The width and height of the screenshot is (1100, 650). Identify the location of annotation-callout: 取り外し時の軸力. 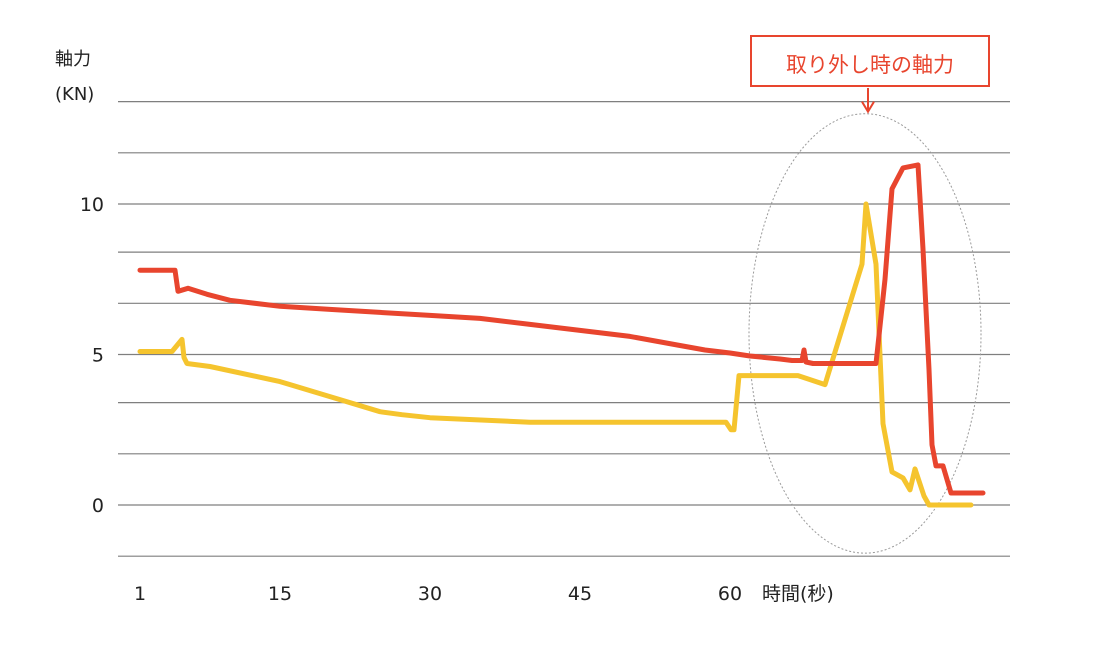
(870, 61).